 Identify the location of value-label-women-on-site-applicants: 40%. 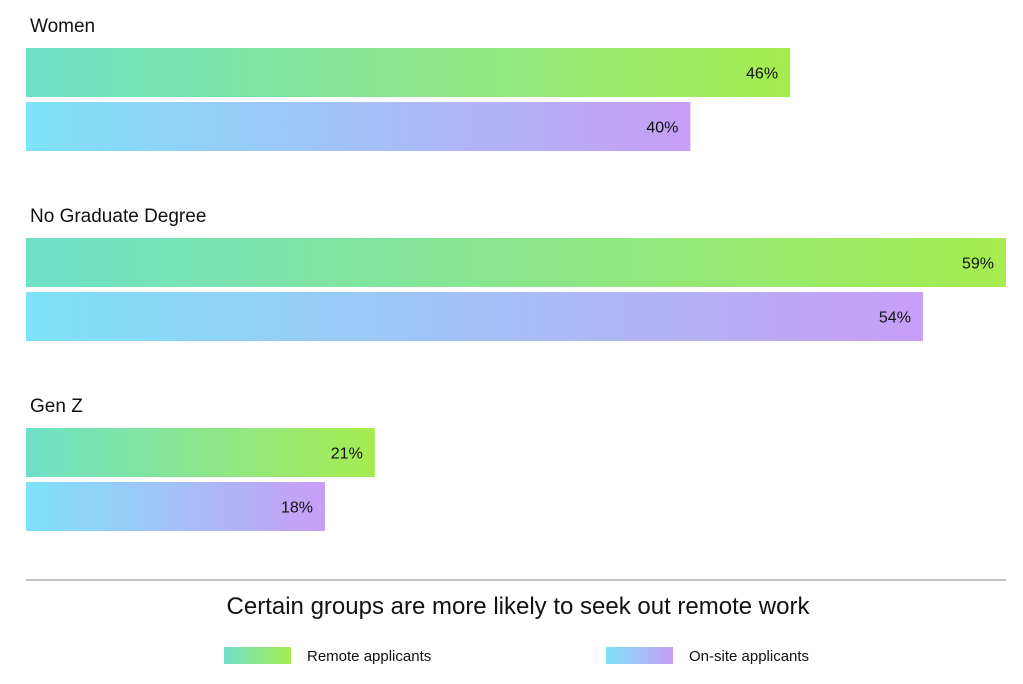
(662, 128).